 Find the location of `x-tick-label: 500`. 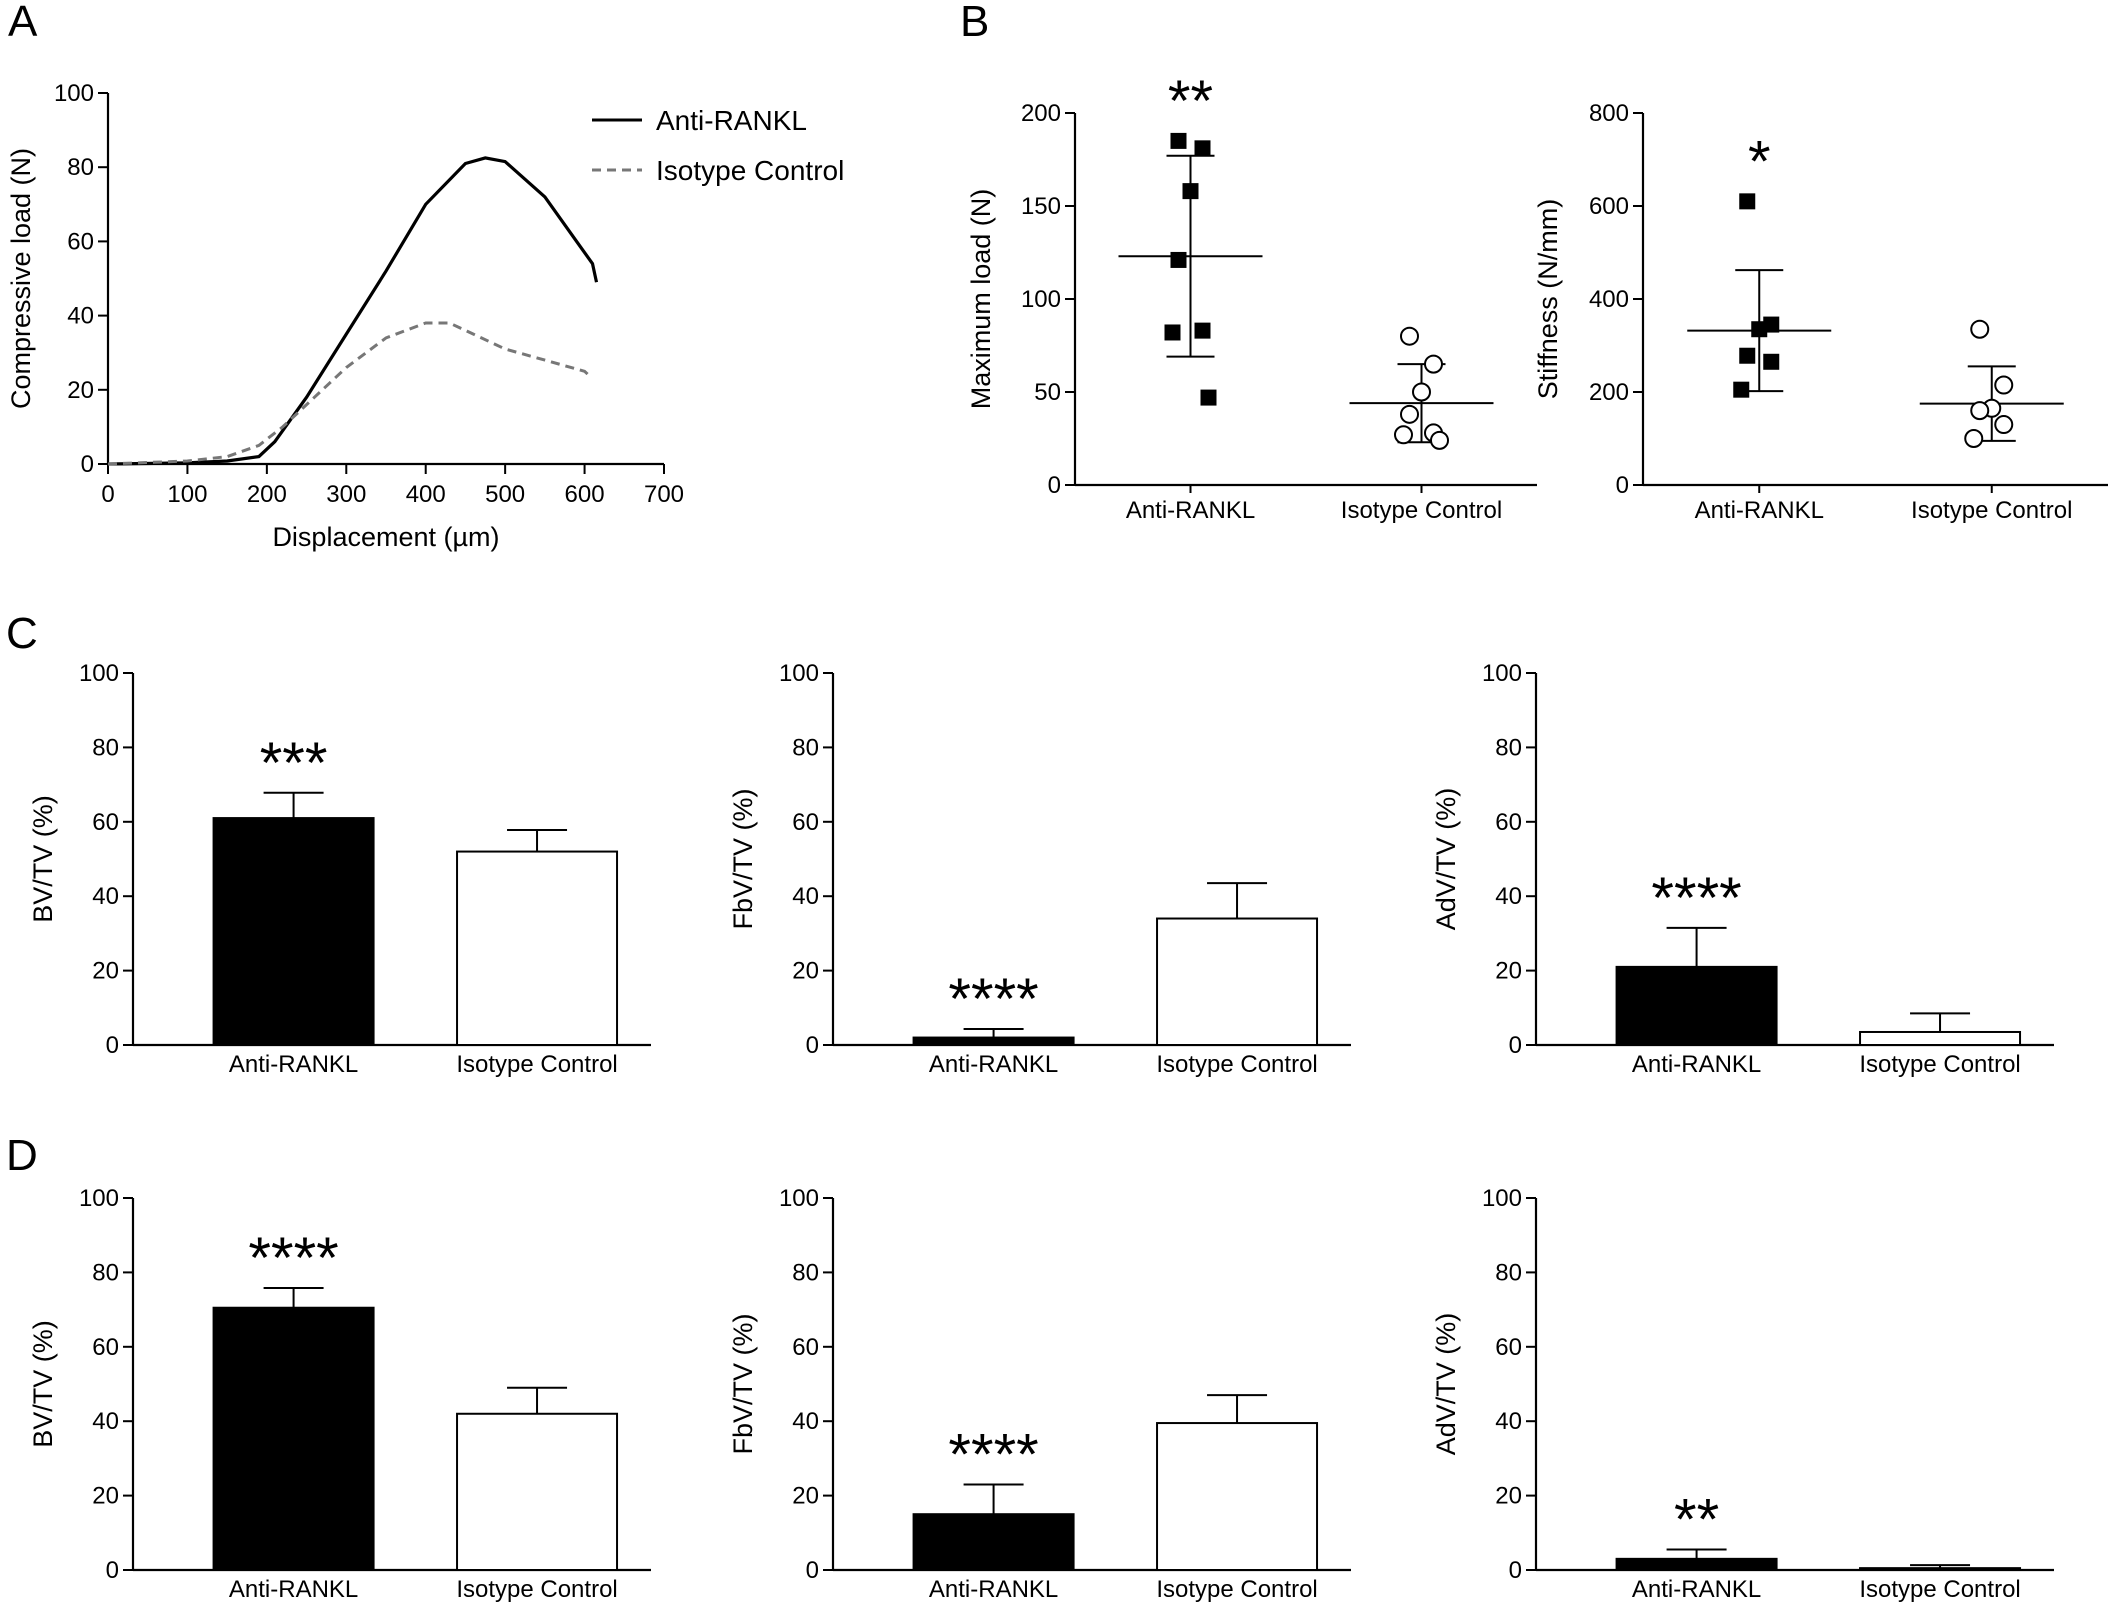

x-tick-label: 500 is located at coordinates (505, 494).